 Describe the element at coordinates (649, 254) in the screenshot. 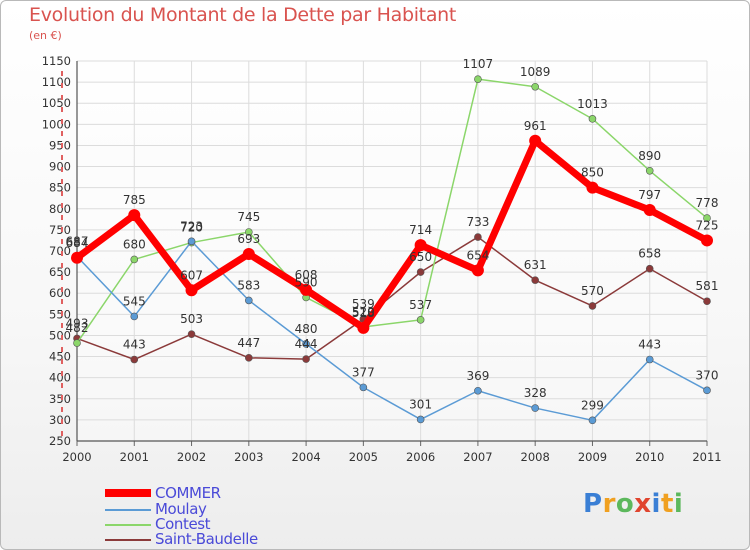

I see `data-label-saint-baudelle: 658` at that location.